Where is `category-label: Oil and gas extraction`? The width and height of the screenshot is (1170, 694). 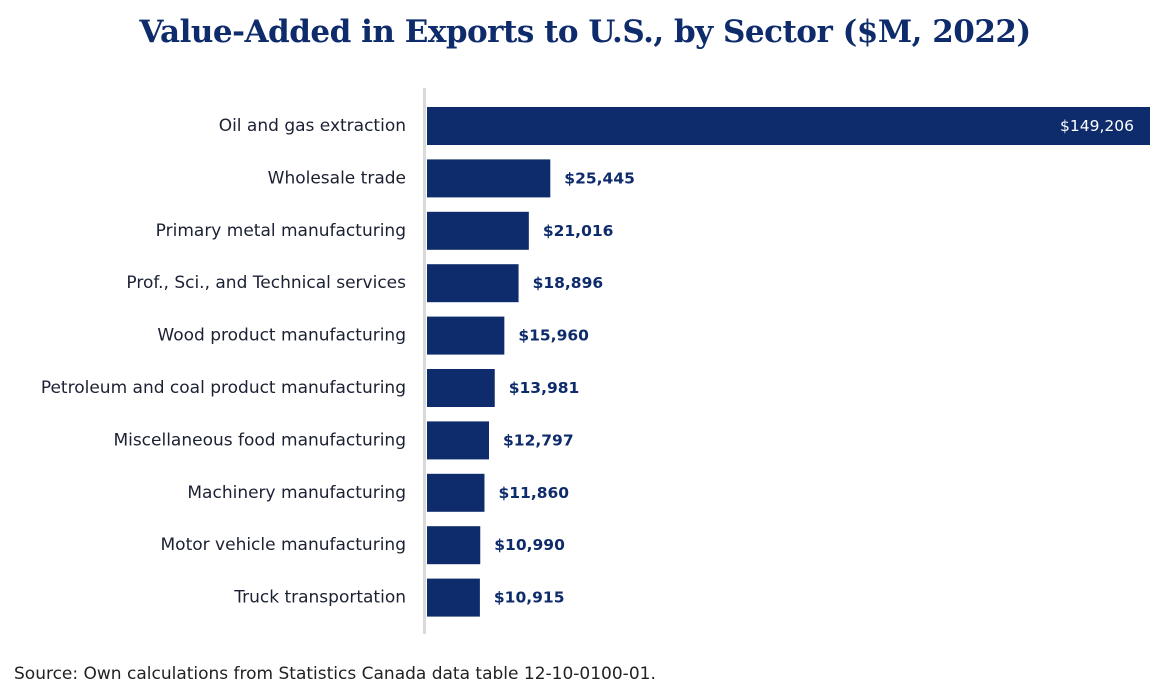
category-label: Oil and gas extraction is located at coordinates (312, 126).